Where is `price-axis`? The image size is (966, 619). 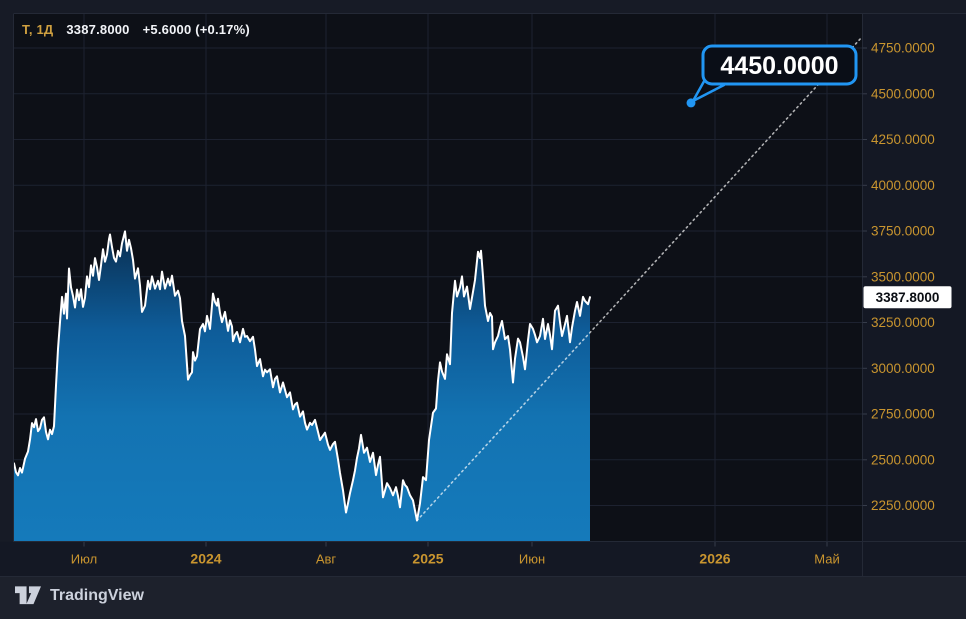 price-axis is located at coordinates (914, 277).